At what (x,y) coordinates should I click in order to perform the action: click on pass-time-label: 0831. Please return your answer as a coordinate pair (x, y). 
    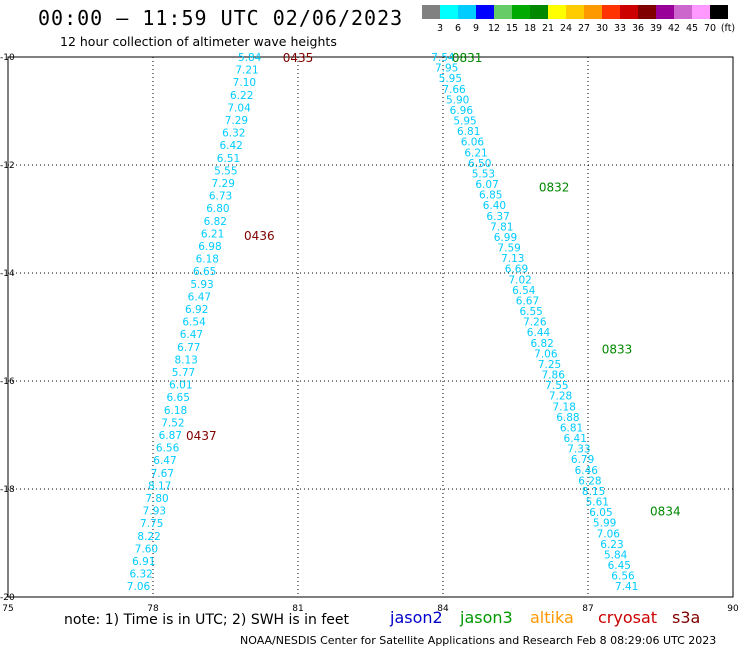
    Looking at the image, I should click on (467, 58).